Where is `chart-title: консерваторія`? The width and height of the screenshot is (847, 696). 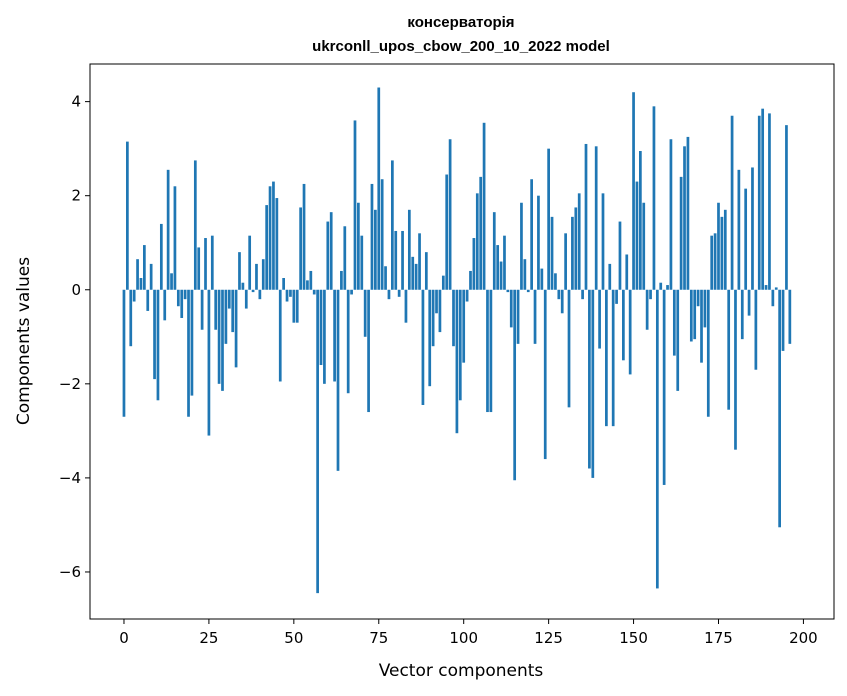
chart-title: консерваторія is located at coordinates (460, 22).